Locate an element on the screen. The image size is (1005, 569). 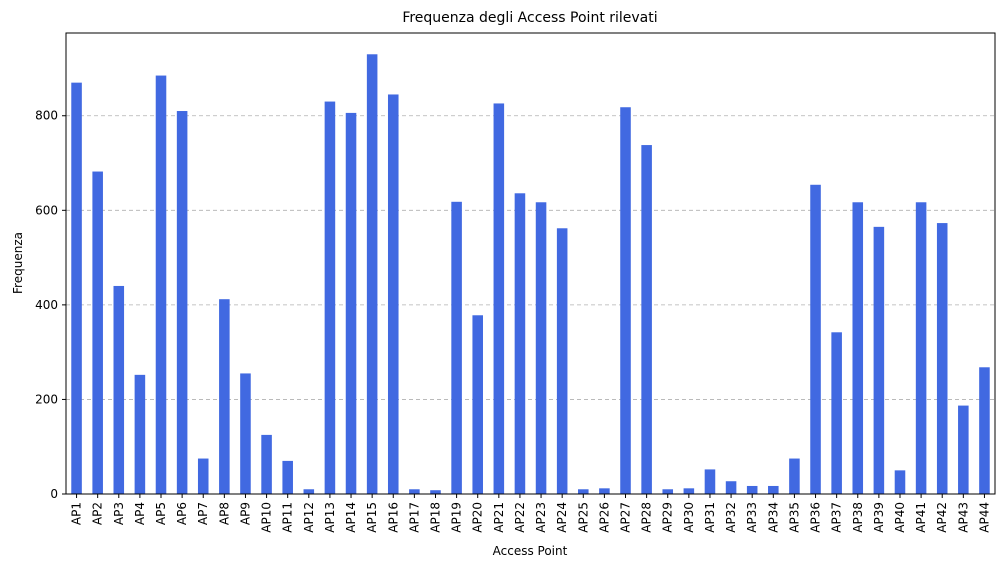
bar-ap41 is located at coordinates (921, 348).